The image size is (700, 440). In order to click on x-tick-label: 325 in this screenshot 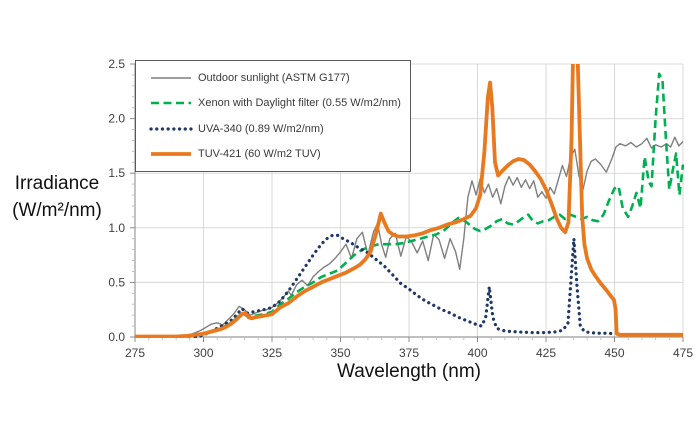, I will do `click(272, 353)`.